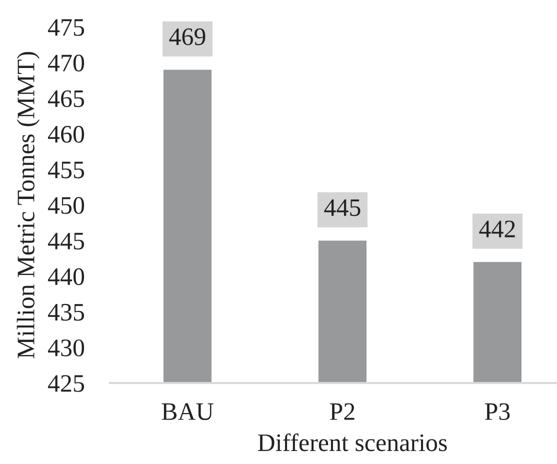 The width and height of the screenshot is (557, 464). Describe the element at coordinates (497, 411) in the screenshot. I see `x-tick-label: P3` at that location.